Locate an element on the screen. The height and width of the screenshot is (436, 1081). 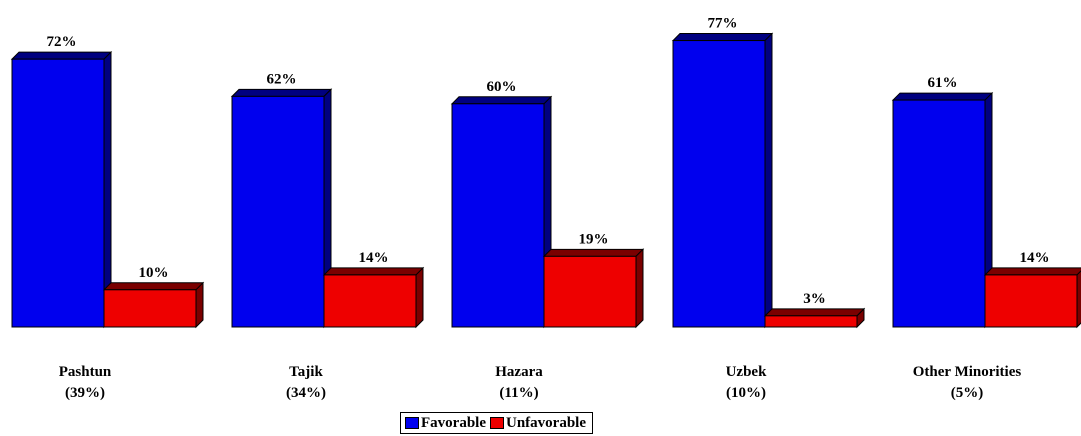
data-label-unfavorable-0: 10% is located at coordinates (154, 273).